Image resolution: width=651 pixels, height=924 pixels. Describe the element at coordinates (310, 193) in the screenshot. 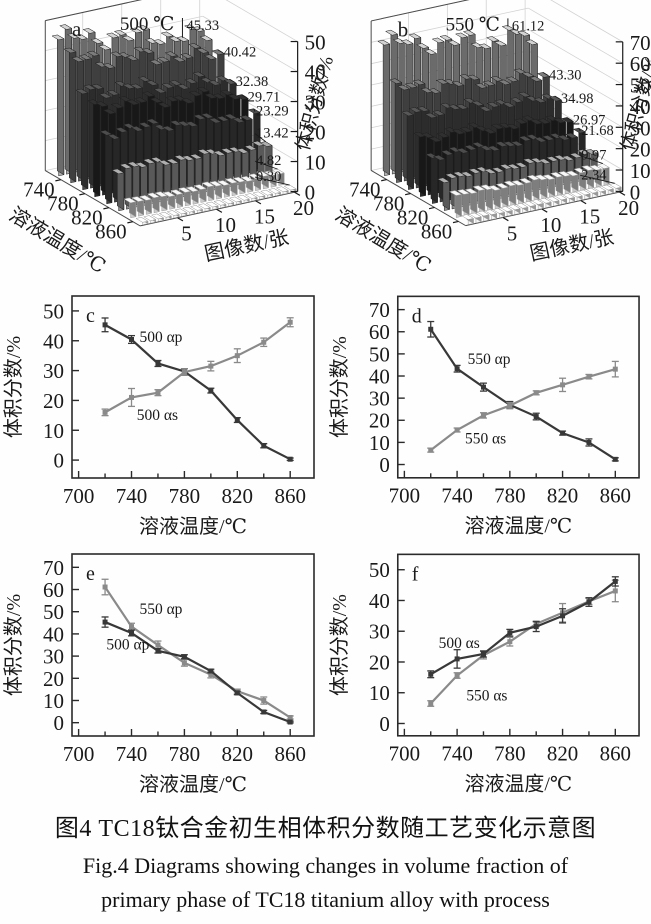

I see `svg-text: 0` at that location.